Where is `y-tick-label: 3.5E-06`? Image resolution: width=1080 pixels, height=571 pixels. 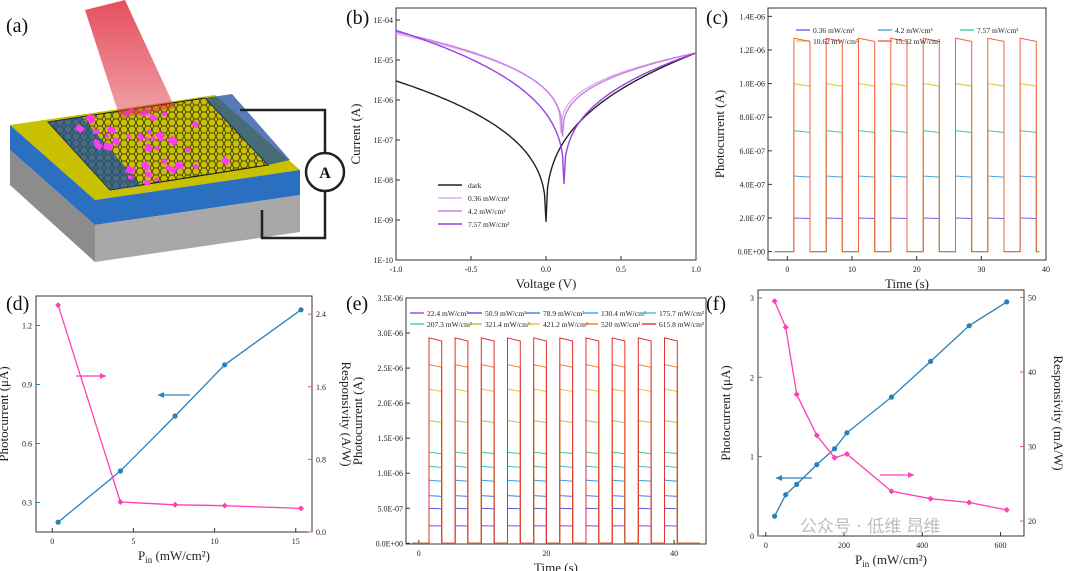 y-tick-label: 3.5E-06 is located at coordinates (390, 298).